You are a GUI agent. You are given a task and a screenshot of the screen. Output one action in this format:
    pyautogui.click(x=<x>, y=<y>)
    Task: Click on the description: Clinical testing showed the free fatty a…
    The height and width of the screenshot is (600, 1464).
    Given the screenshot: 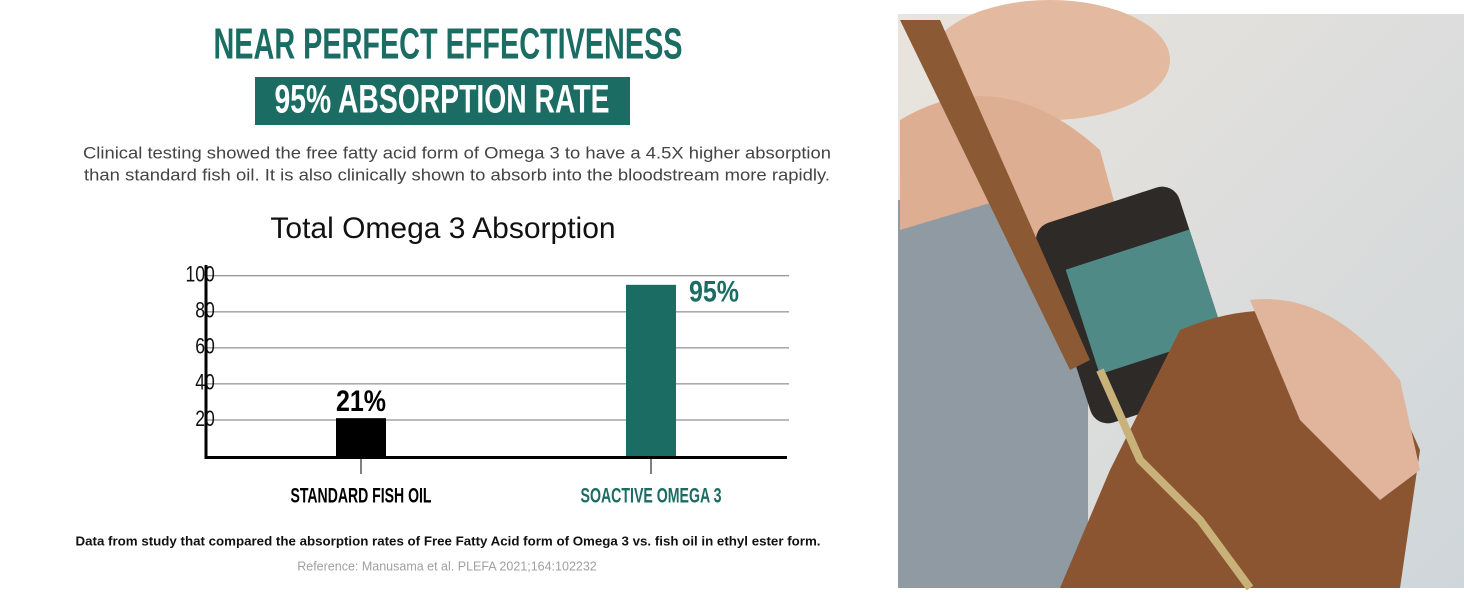 What is the action you would take?
    pyautogui.click(x=457, y=152)
    